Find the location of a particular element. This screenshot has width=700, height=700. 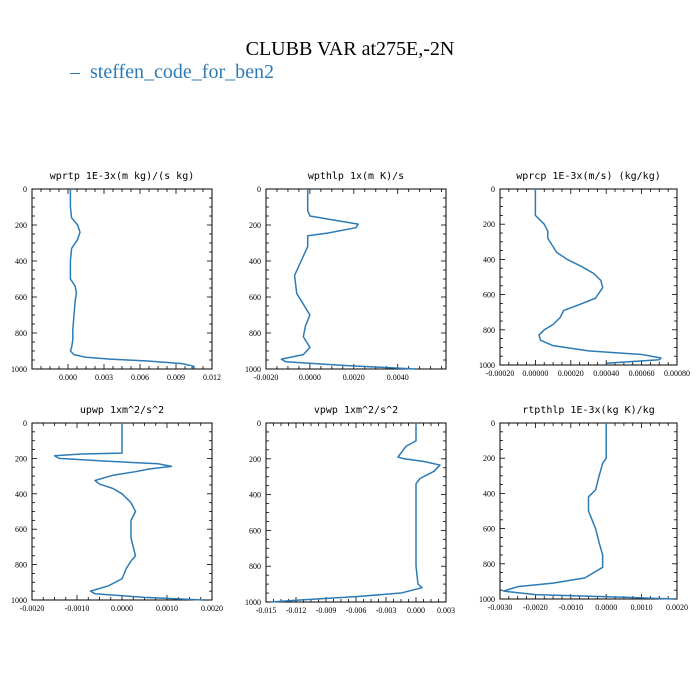

x-tick-label: -0.0030 is located at coordinates (500, 607).